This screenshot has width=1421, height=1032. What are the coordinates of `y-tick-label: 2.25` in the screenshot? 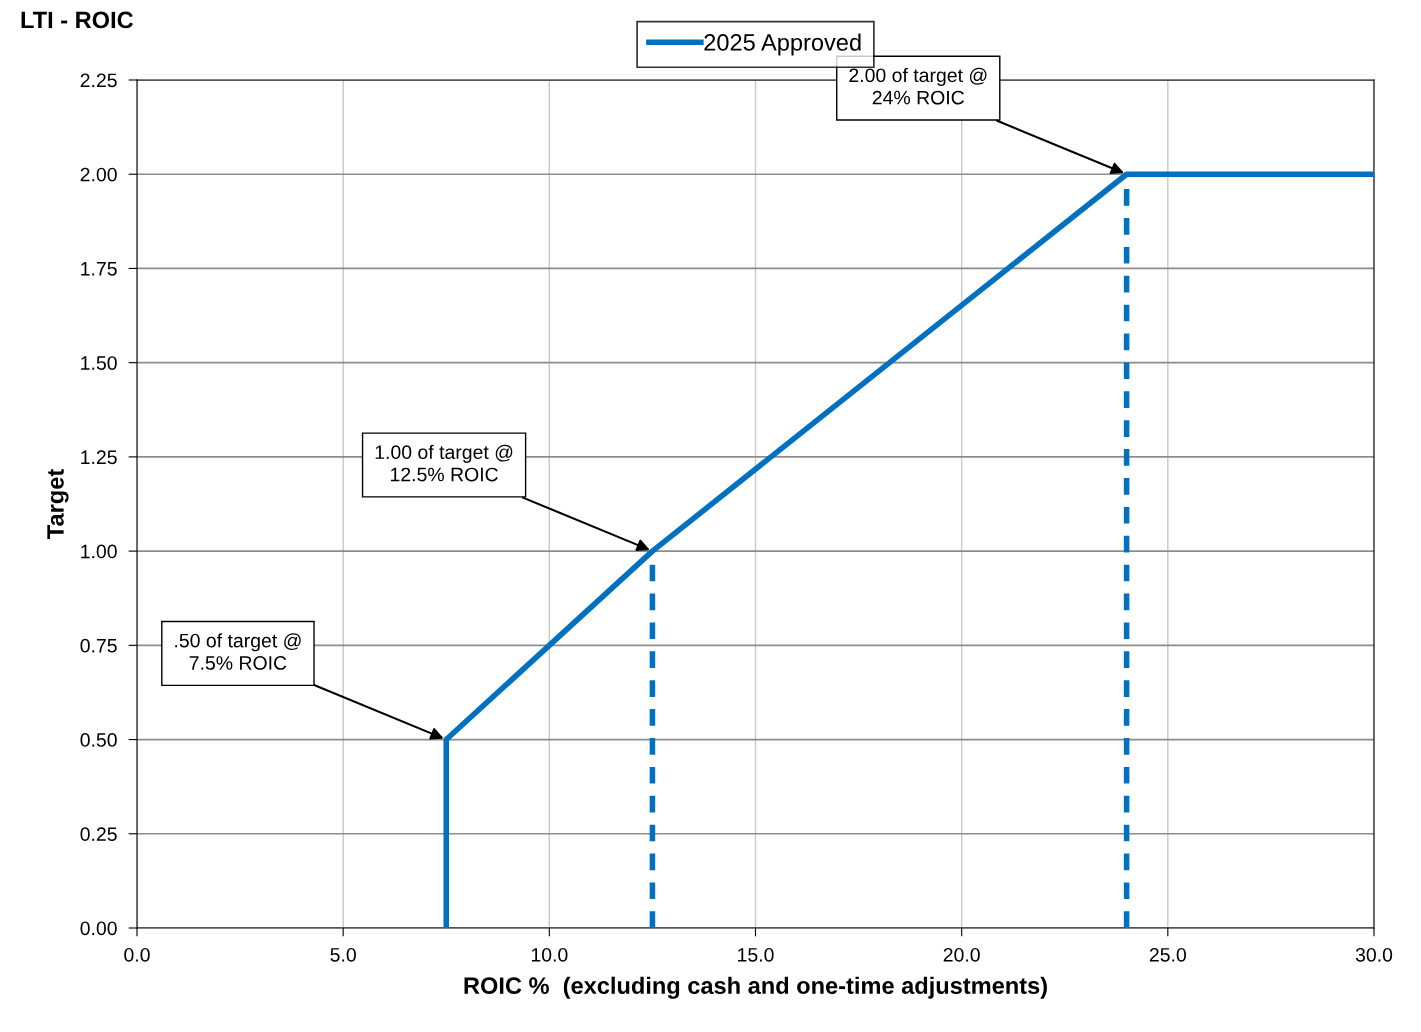 It's located at (98, 80).